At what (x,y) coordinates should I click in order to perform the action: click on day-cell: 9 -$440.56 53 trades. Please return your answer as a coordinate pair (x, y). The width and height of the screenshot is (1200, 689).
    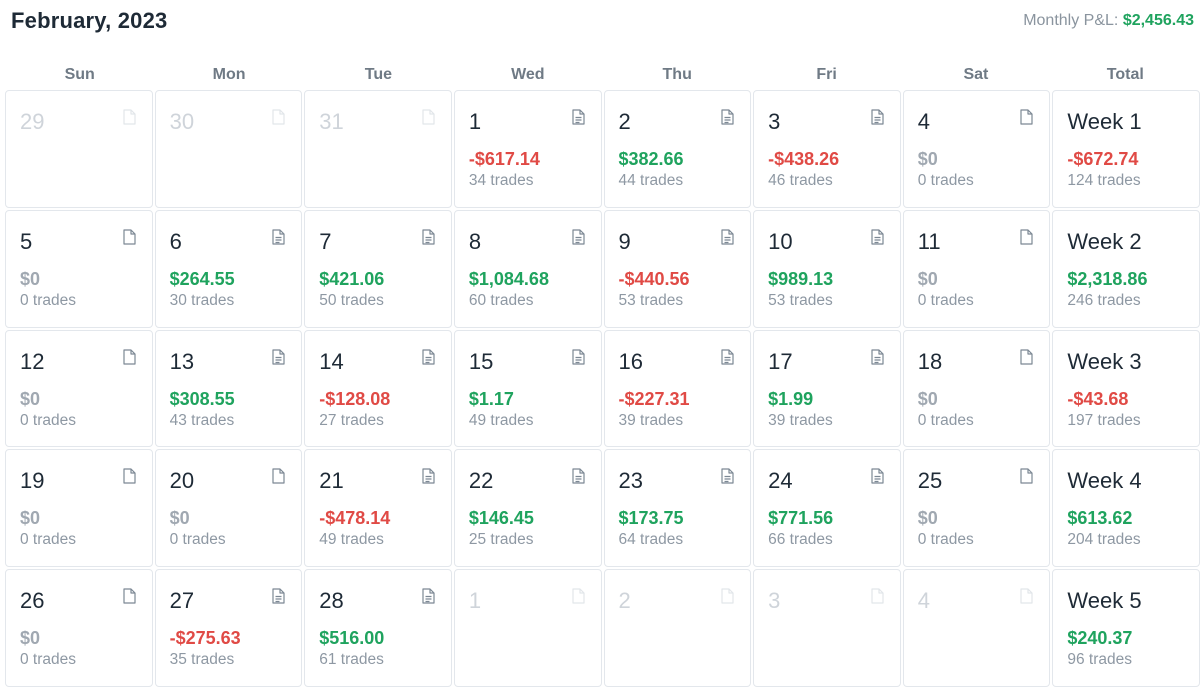
    Looking at the image, I should click on (677, 268).